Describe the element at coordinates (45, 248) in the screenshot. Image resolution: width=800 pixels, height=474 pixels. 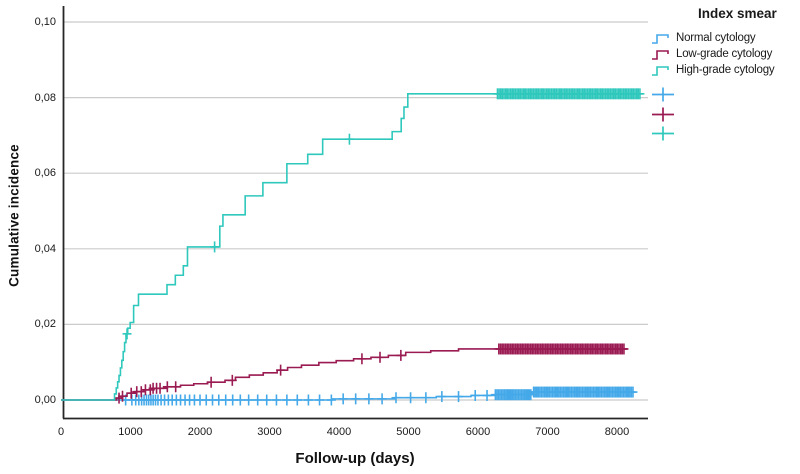
I see `y-tick-label: 0,04` at that location.